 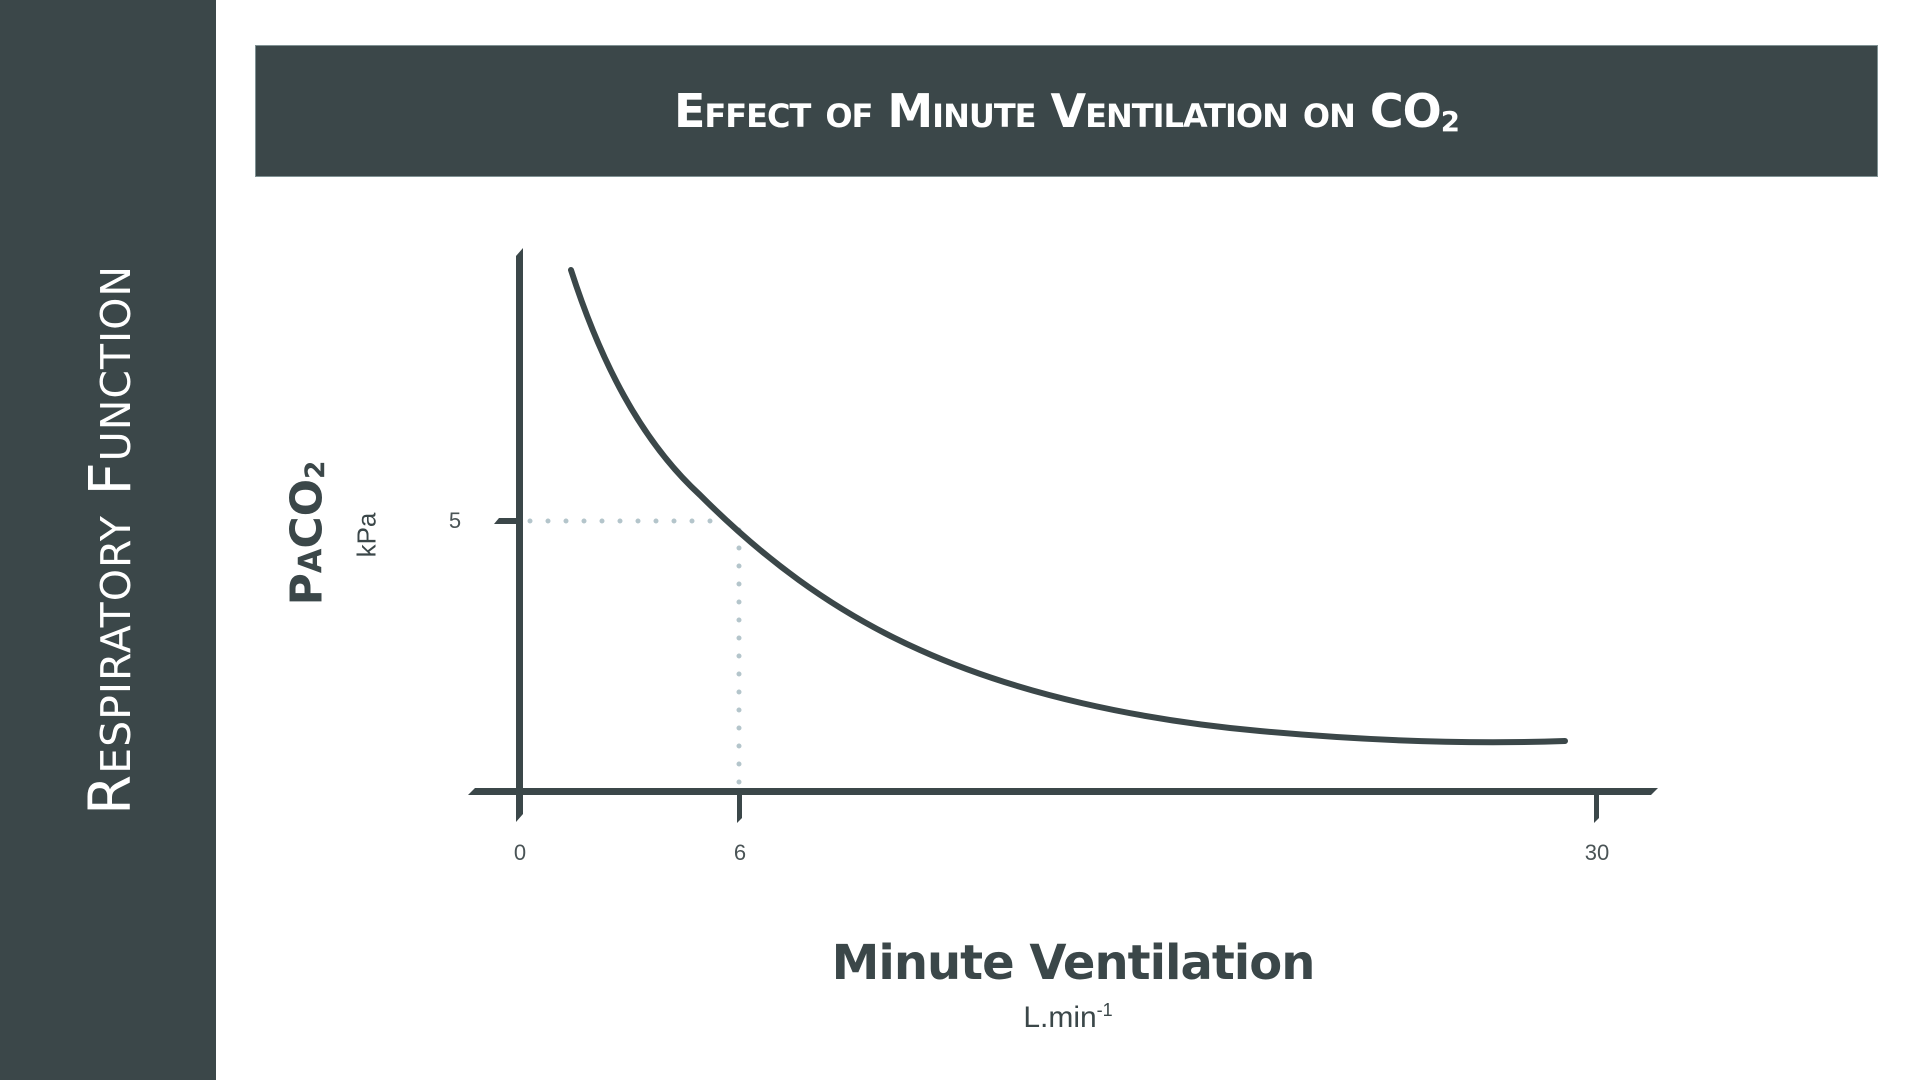 I want to click on sidebar: Respiratory Function, so click(x=108, y=540).